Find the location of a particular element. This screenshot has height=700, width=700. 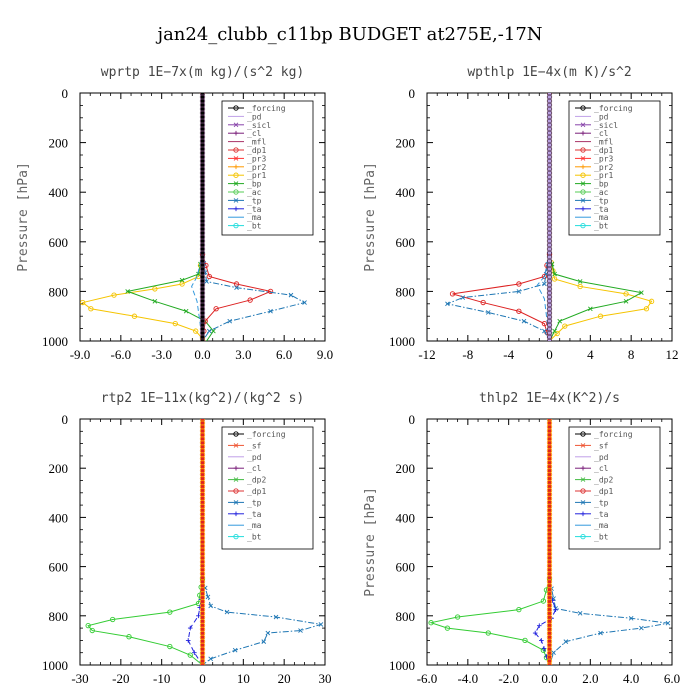

x-tick-label: -6.0 is located at coordinates (121, 354).